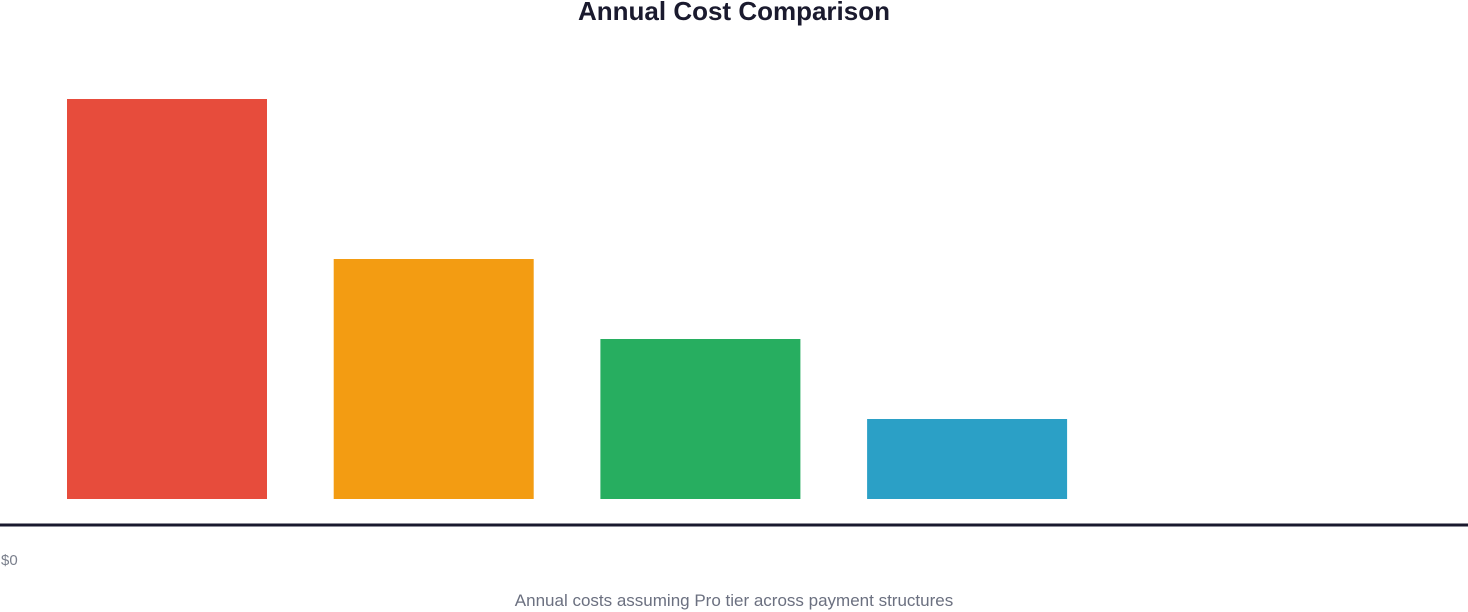  Describe the element at coordinates (733, 13) in the screenshot. I see `chart-title: Annual Cost Comparison` at that location.